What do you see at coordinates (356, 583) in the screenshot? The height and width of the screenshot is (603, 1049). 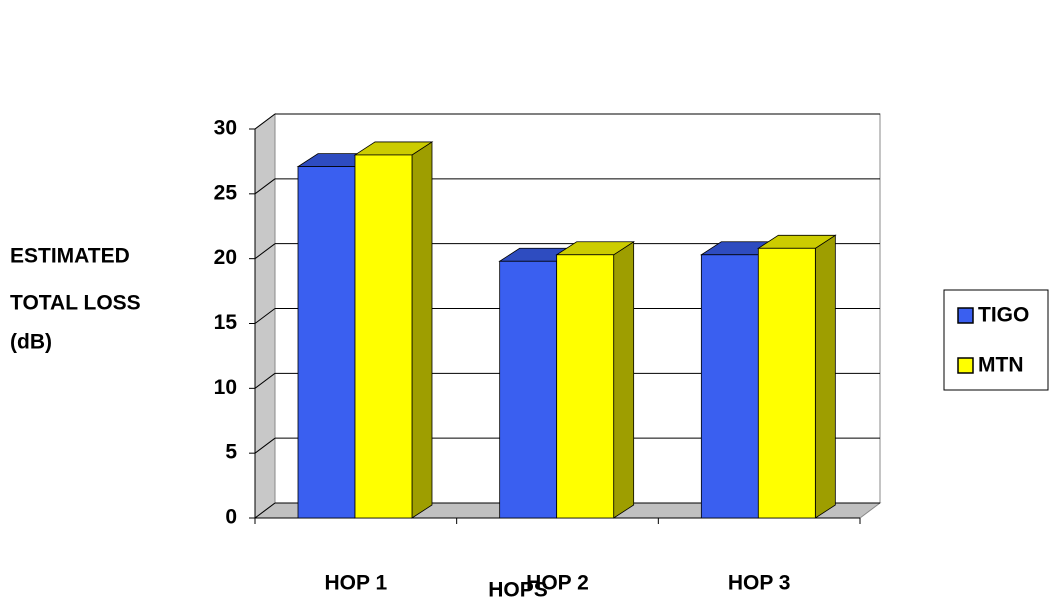 I see `x-tick-label: HOP 1` at bounding box center [356, 583].